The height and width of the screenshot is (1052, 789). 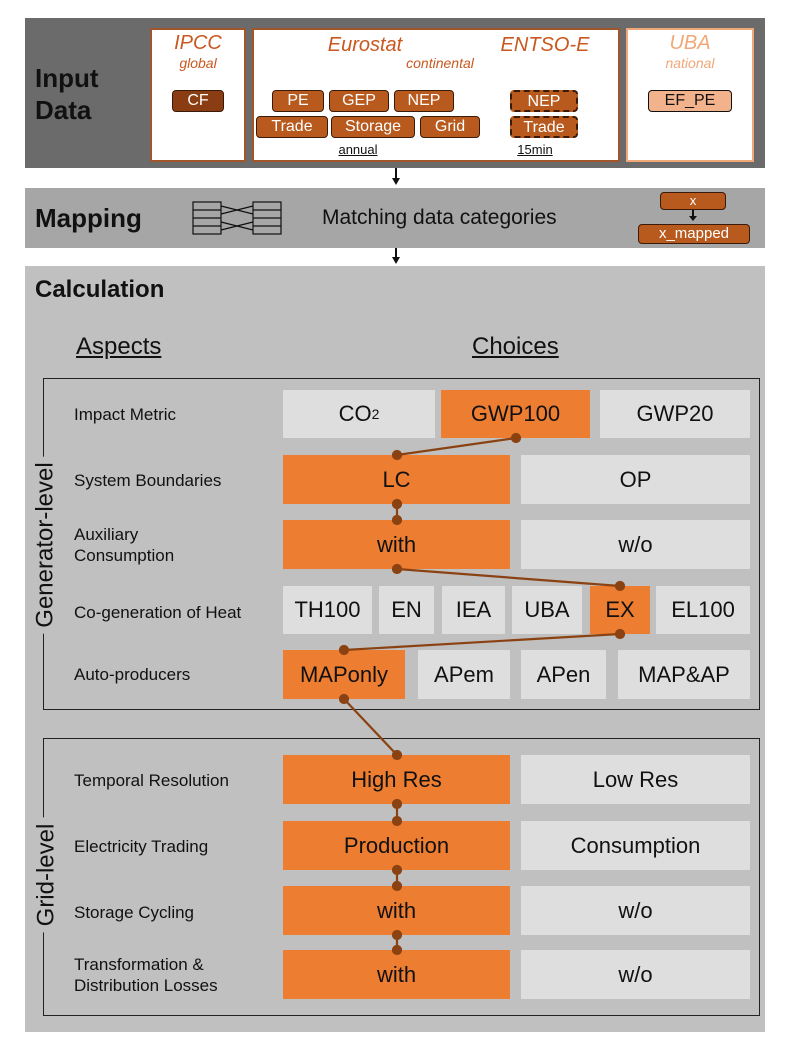 What do you see at coordinates (544, 127) in the screenshot?
I see `chip-entsoe-trade: Trade` at bounding box center [544, 127].